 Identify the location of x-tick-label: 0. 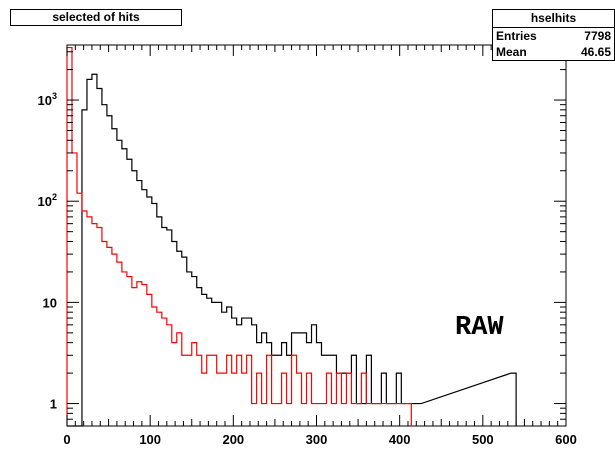
(66, 439).